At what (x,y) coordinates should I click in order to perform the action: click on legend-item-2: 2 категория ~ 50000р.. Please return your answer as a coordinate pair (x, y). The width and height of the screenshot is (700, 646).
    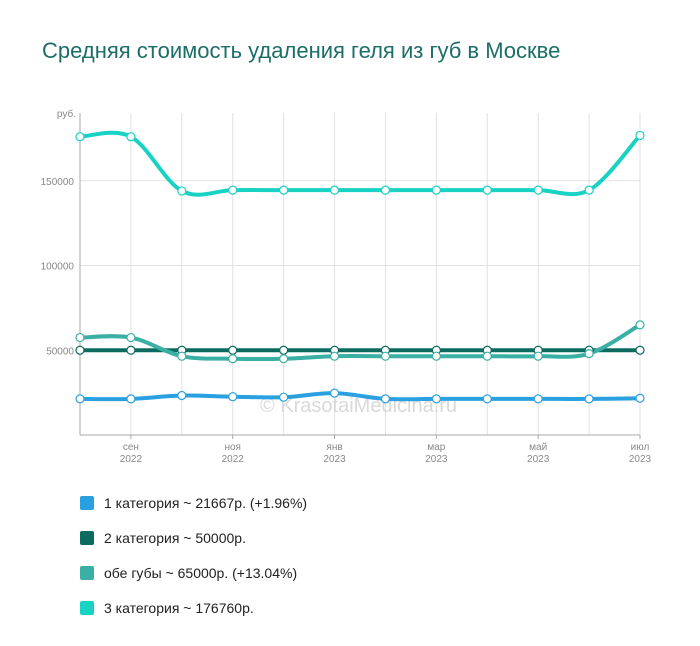
    Looking at the image, I should click on (193, 537).